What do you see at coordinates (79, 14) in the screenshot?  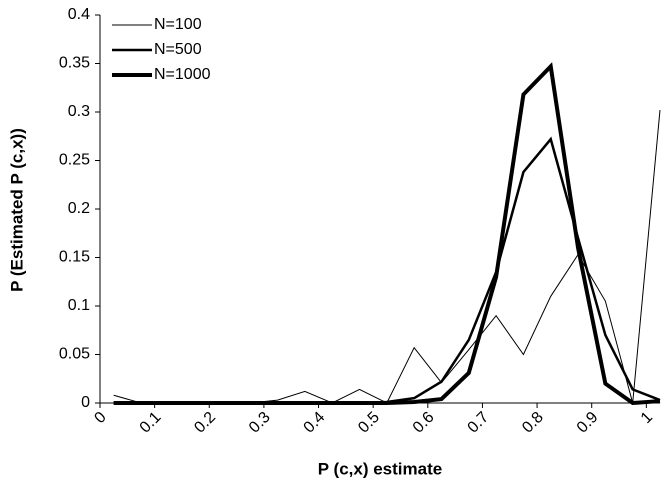 I see `y-tick-label: 0.4` at bounding box center [79, 14].